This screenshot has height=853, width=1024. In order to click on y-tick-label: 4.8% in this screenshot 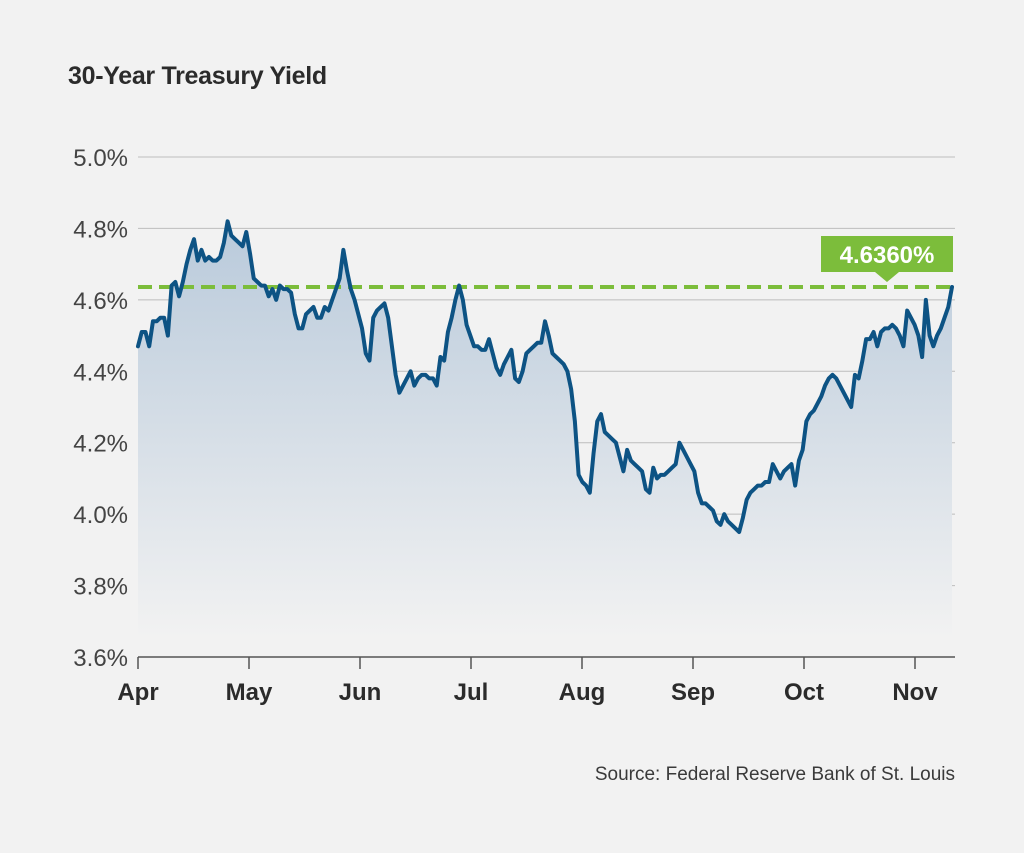, I will do `click(100, 229)`.